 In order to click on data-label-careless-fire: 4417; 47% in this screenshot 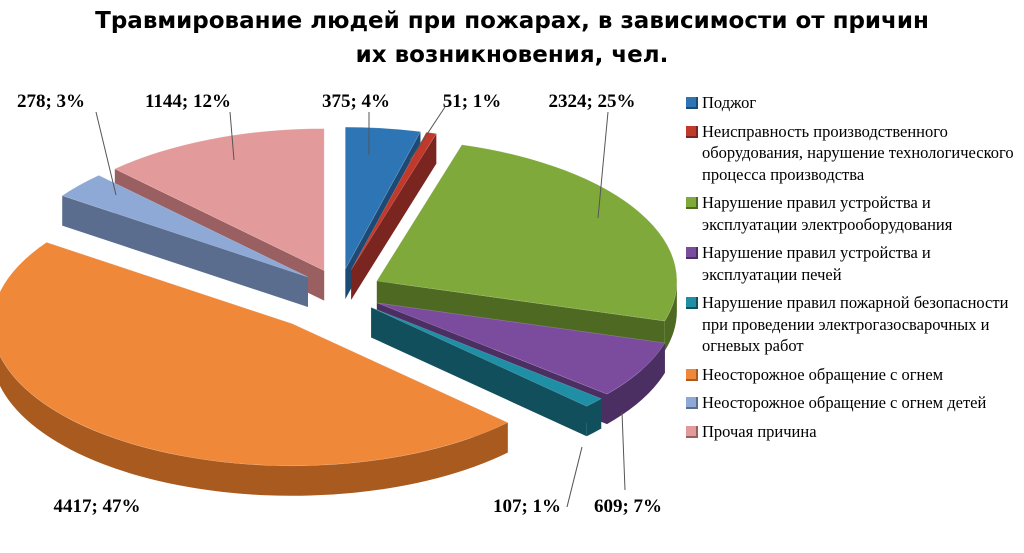, I will do `click(96, 506)`.